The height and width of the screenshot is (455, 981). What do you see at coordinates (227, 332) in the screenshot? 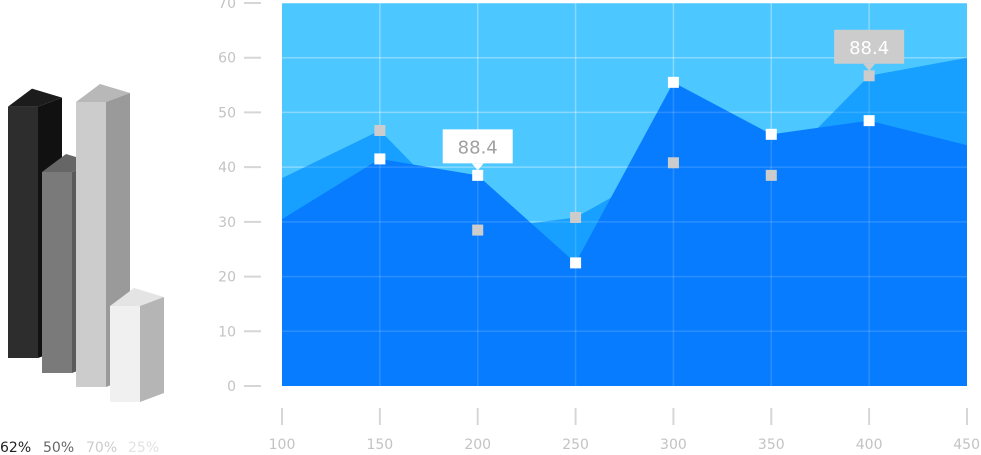
I see `y-tick-label: 10` at bounding box center [227, 332].